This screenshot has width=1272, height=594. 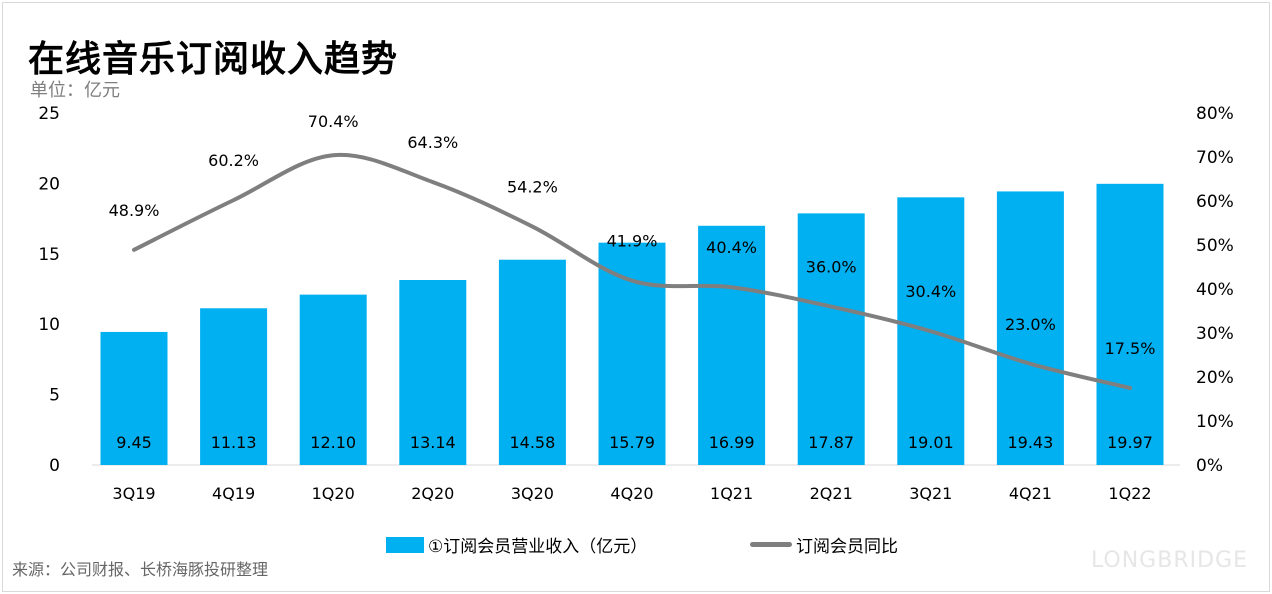 What do you see at coordinates (538, 547) in the screenshot?
I see `legend-bar-label: ①订阅会员营业收入（亿元）` at bounding box center [538, 547].